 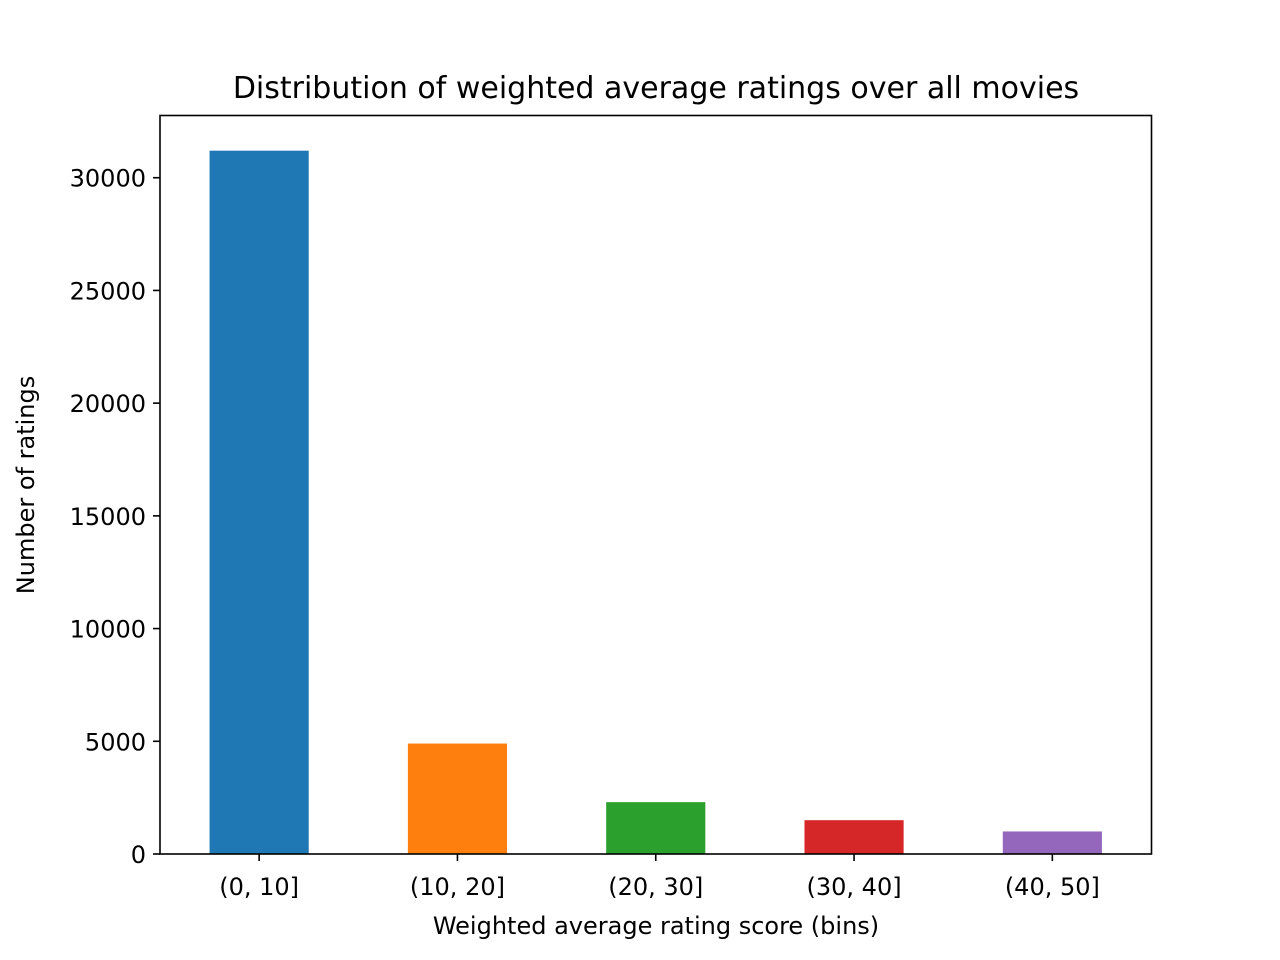 I want to click on y-tick-label-2: 10000, so click(x=108, y=630).